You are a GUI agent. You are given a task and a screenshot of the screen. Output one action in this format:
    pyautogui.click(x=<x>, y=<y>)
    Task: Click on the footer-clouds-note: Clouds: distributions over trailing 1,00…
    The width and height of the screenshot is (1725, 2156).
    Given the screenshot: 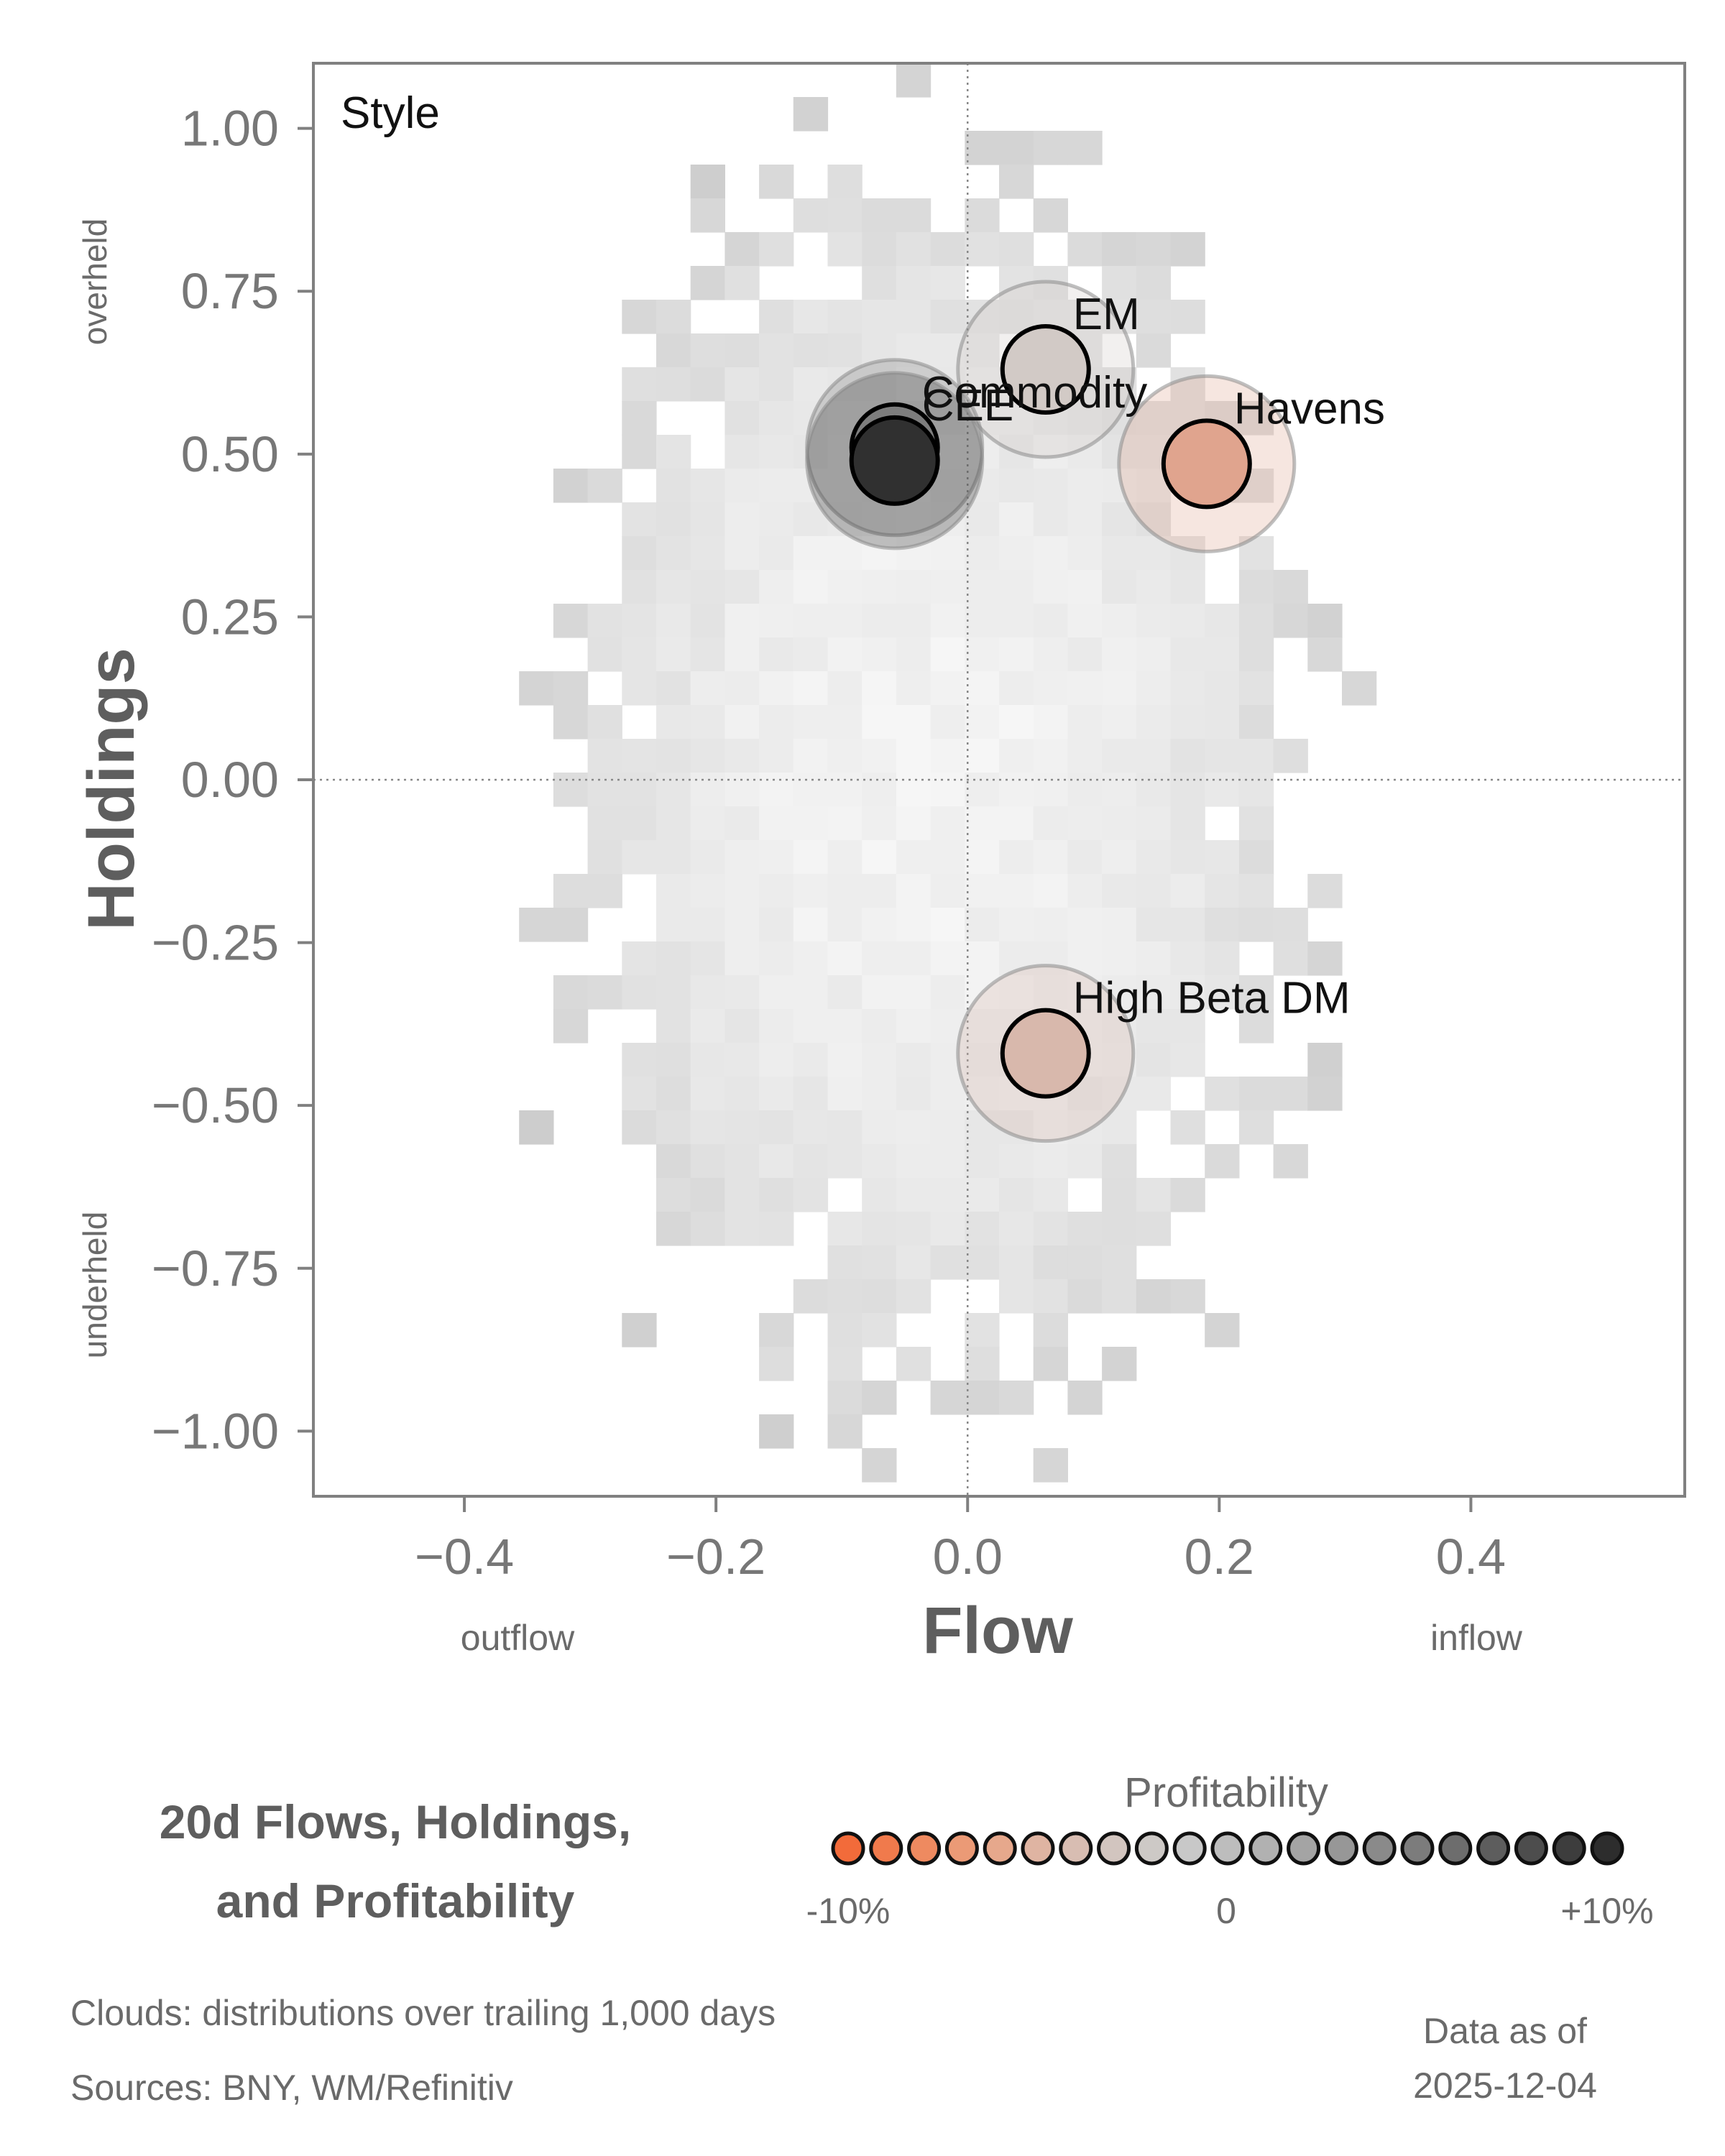 What is the action you would take?
    pyautogui.click(x=423, y=2013)
    